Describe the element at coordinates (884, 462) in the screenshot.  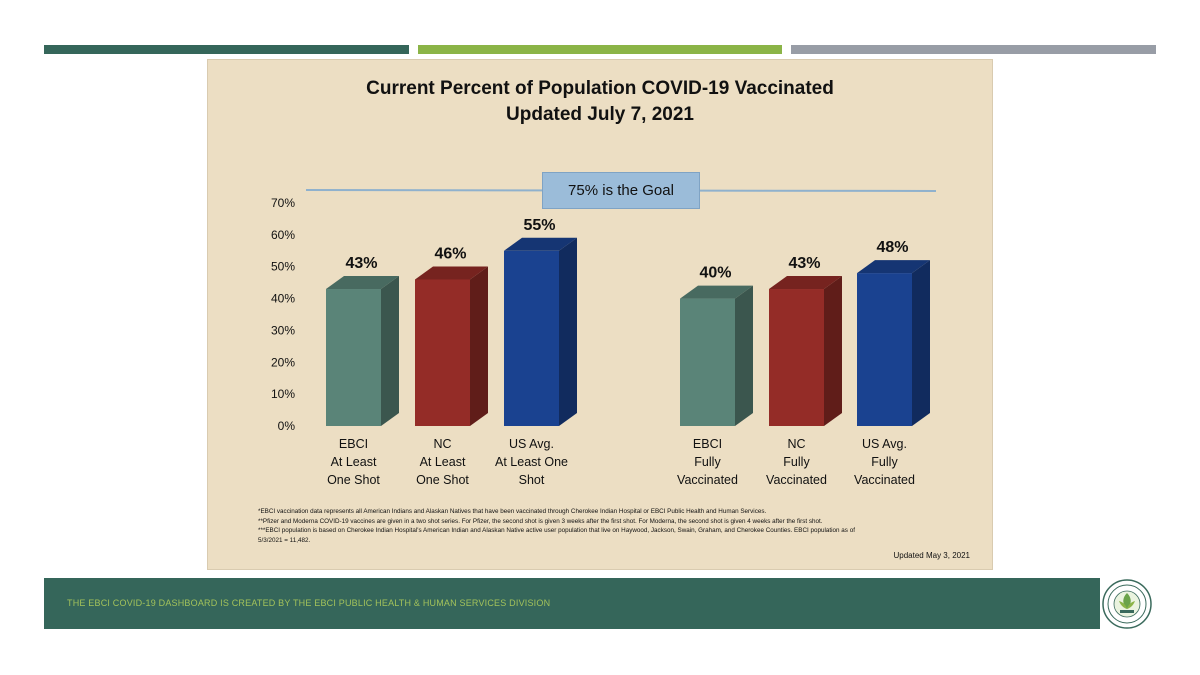
I see `category-label: US Avg. Fully Vaccinated` at that location.